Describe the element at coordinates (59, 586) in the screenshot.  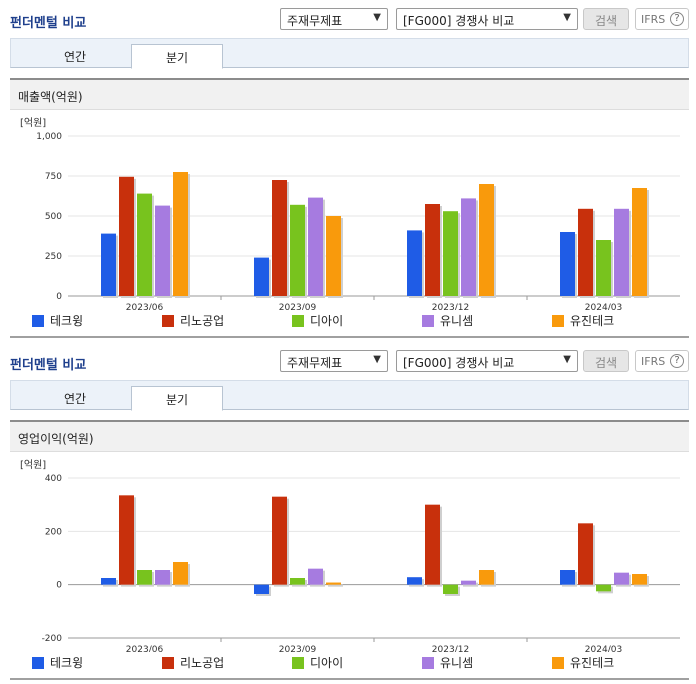
I see `y-tick-label: 0` at that location.